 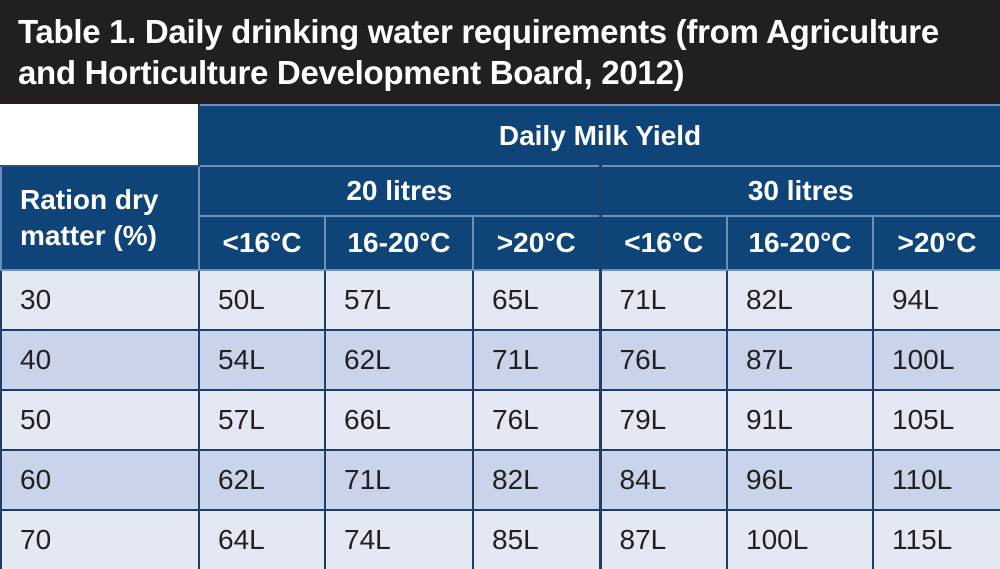 What do you see at coordinates (537, 539) in the screenshot?
I see `value-cell: 85L` at bounding box center [537, 539].